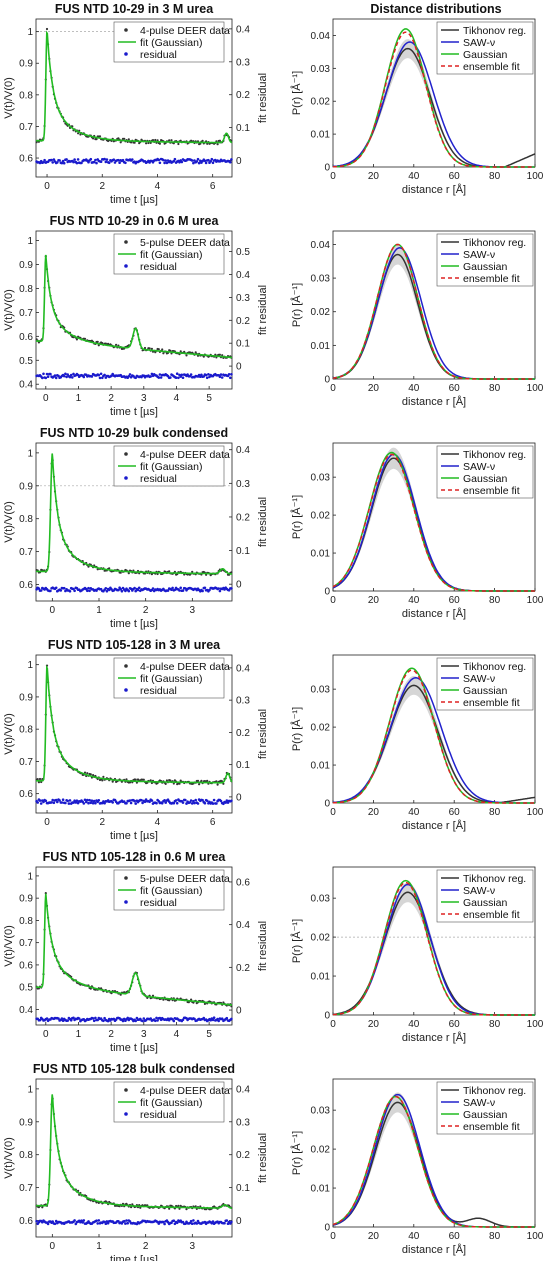 The image size is (547, 1261). What do you see at coordinates (185, 1091) in the screenshot?
I see `time-panel-6-legend-entry: 4-pulse DEER data` at bounding box center [185, 1091].